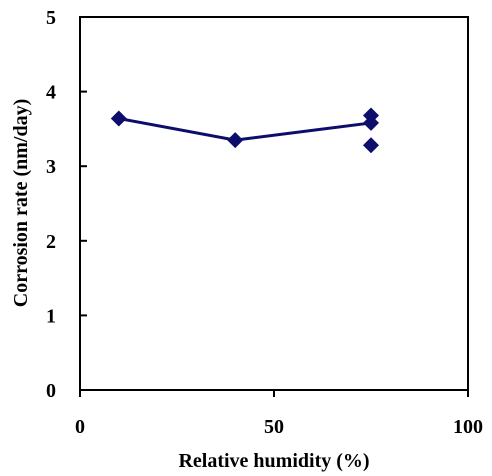 Image resolution: width=492 pixels, height=476 pixels. What do you see at coordinates (66, 204) in the screenshot?
I see `y-axis-ticks: 0 1 2 3 4 5` at bounding box center [66, 204].